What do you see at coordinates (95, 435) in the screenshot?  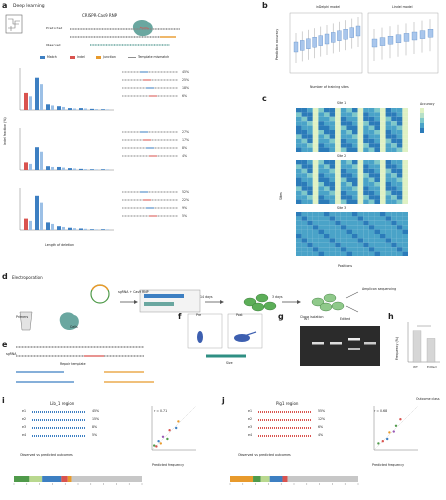 I see `row-pct: 5%` at bounding box center [95, 435].